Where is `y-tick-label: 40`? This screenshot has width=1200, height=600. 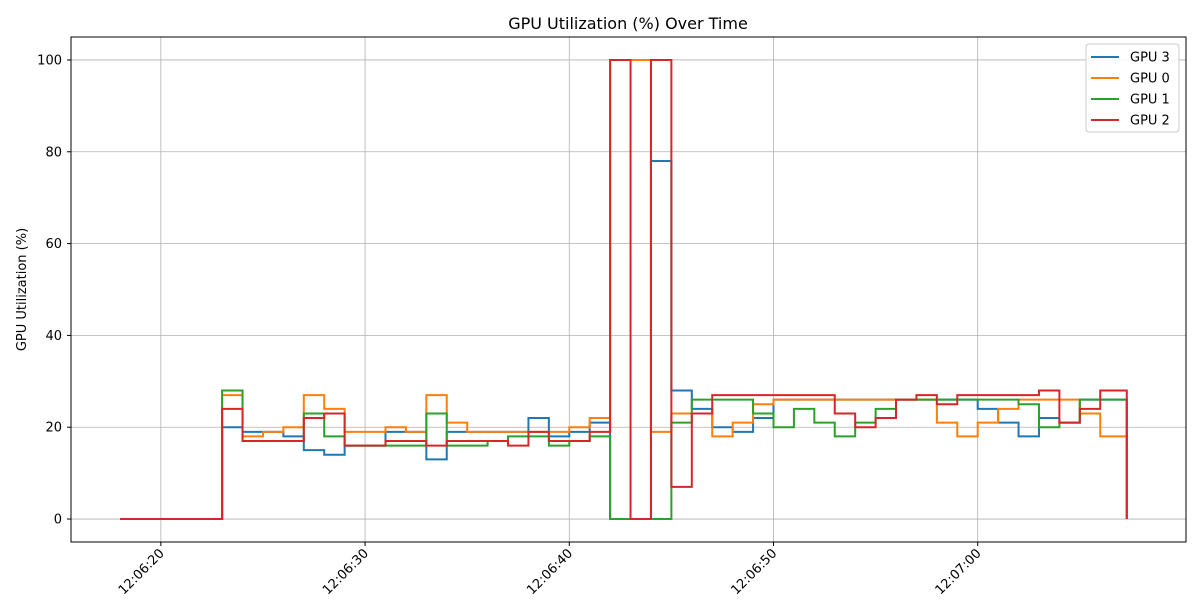
y-tick-label: 40 is located at coordinates (53, 336).